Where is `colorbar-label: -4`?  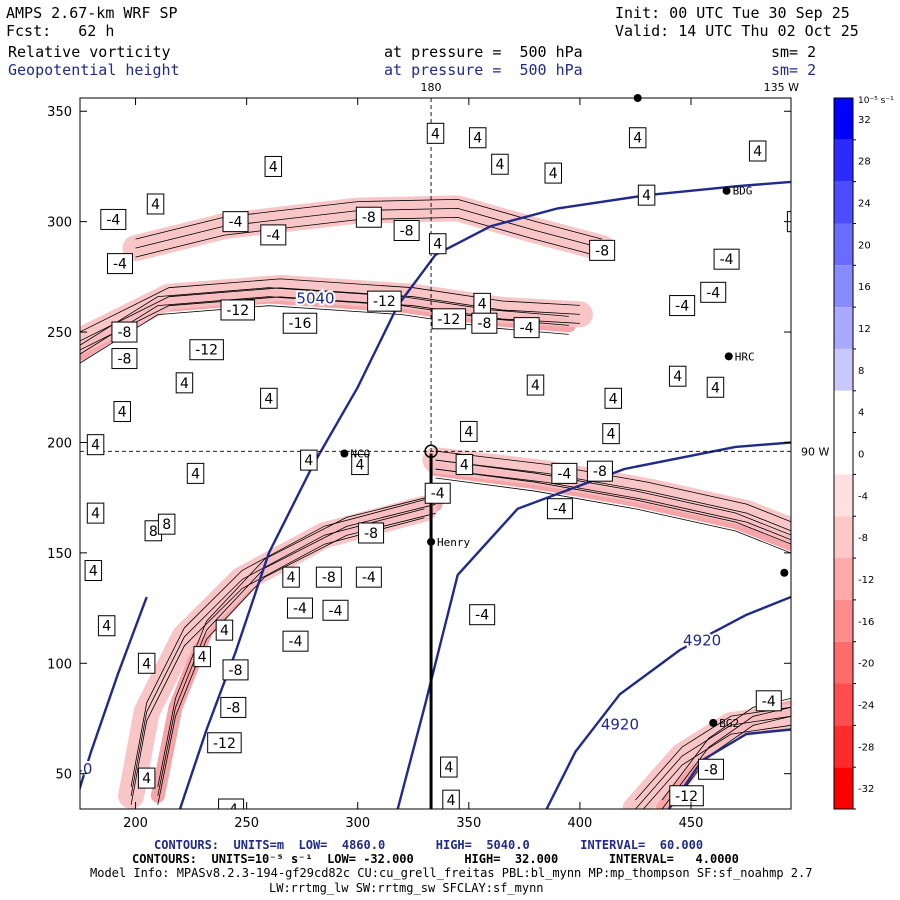
colorbar-label: -4 is located at coordinates (863, 496).